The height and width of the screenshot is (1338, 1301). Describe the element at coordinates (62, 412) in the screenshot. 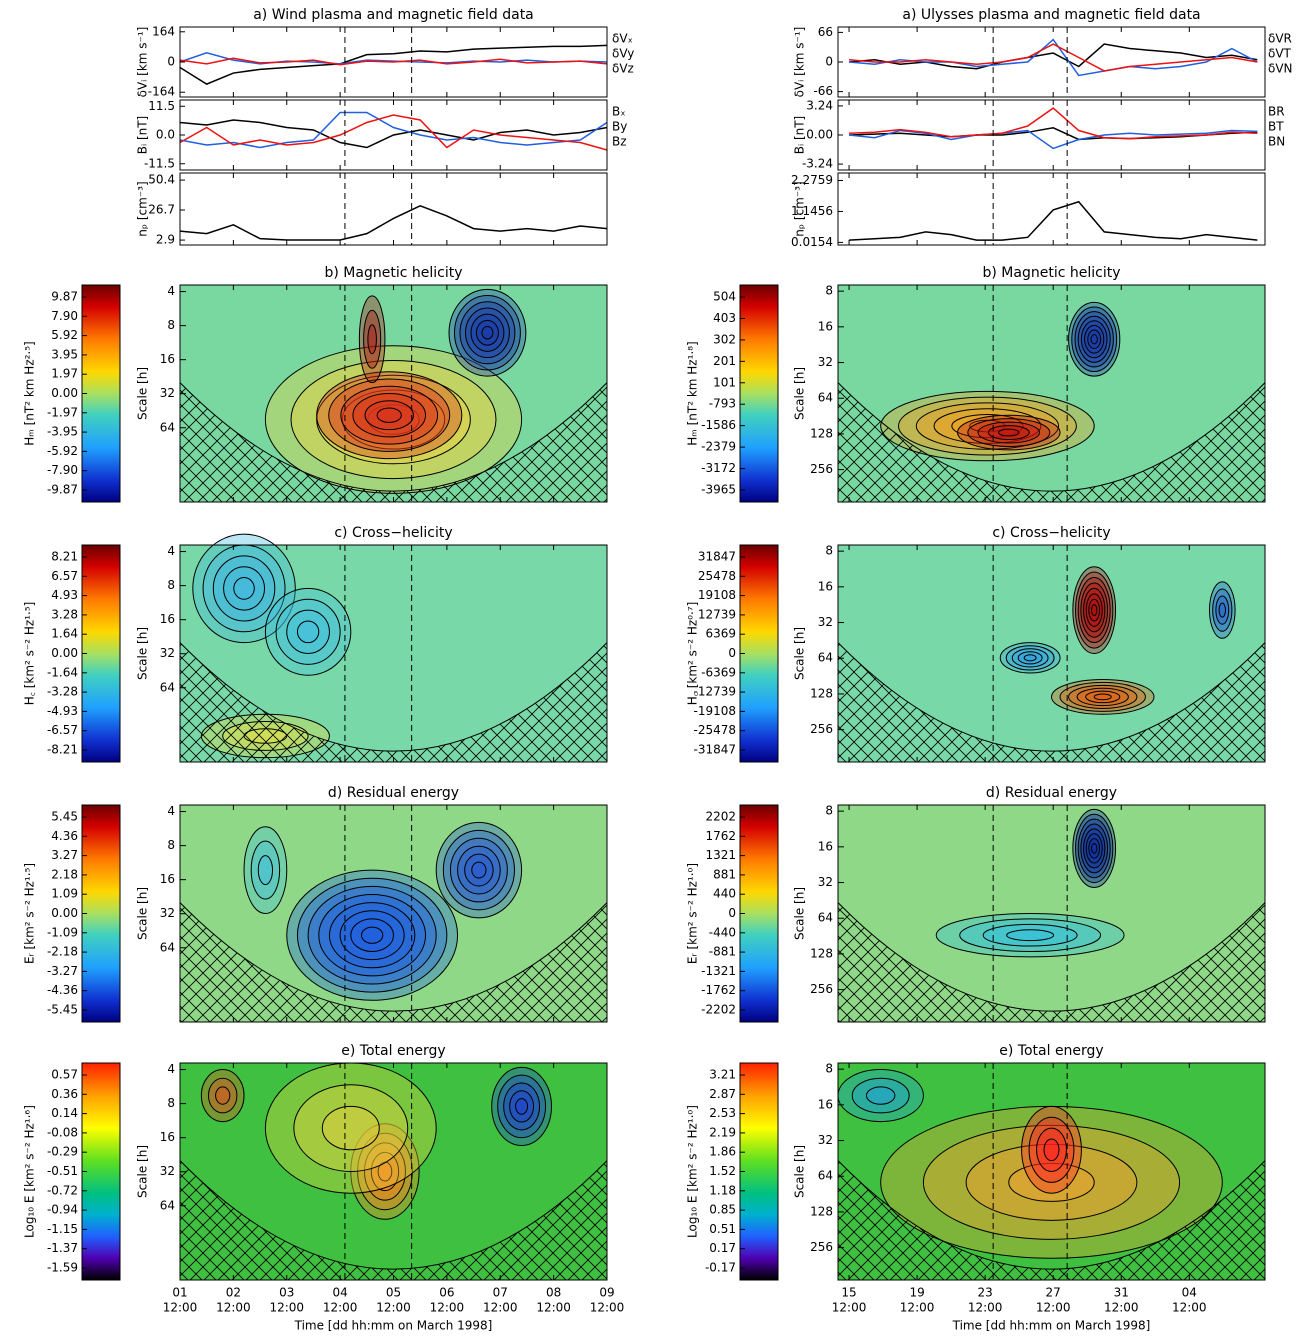

I see `colorbar-tick-label: -1.97` at that location.